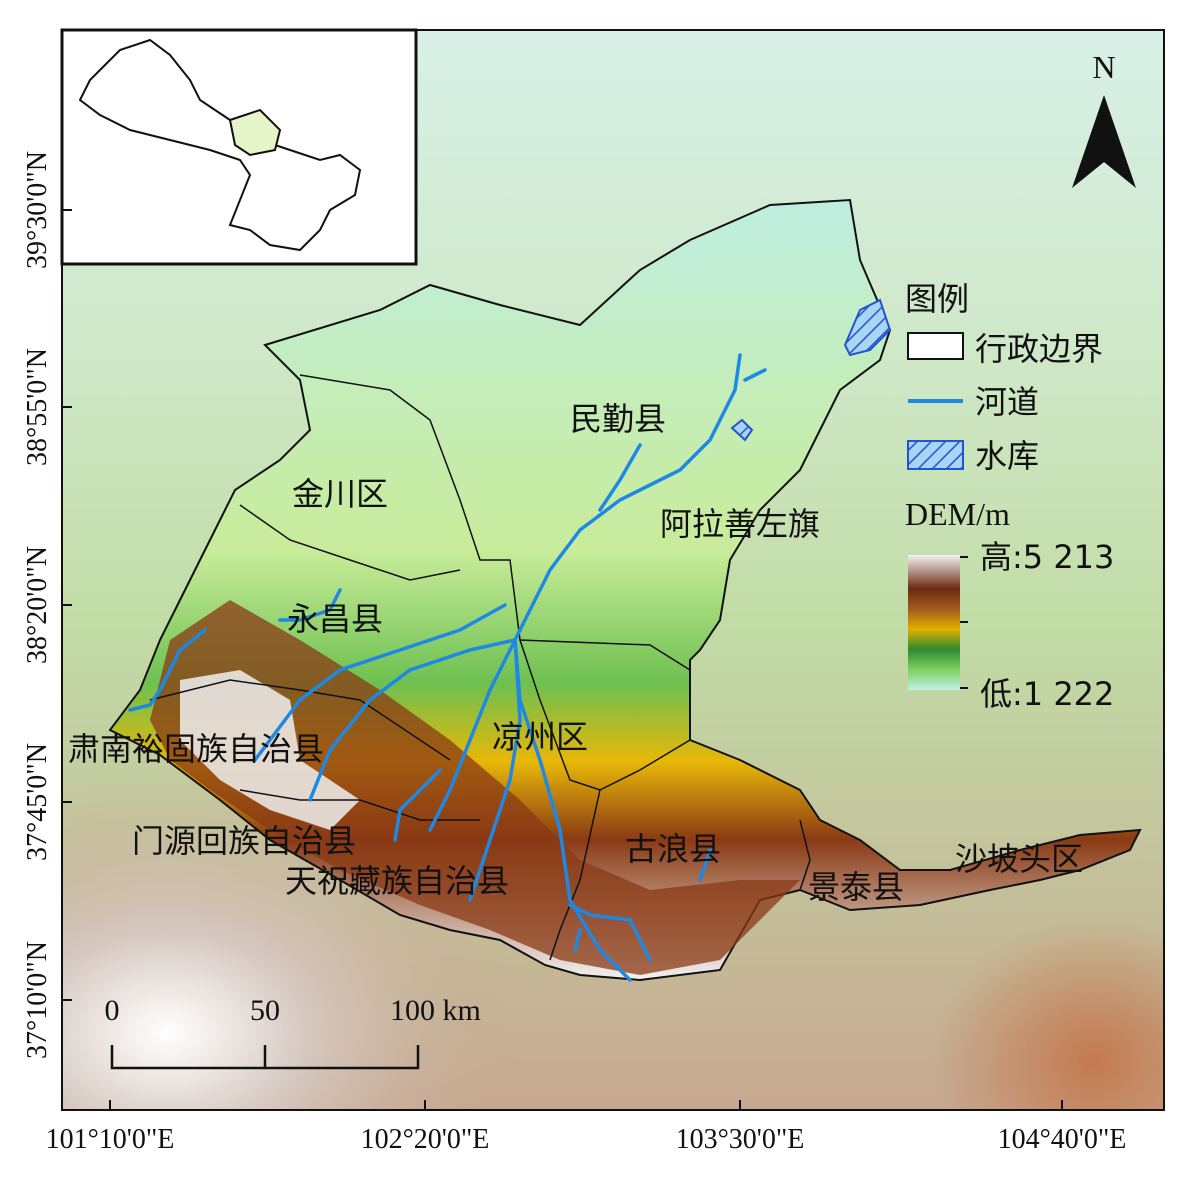 The width and height of the screenshot is (1179, 1179). Describe the element at coordinates (937, 299) in the screenshot. I see `legend-title: 图例` at that location.